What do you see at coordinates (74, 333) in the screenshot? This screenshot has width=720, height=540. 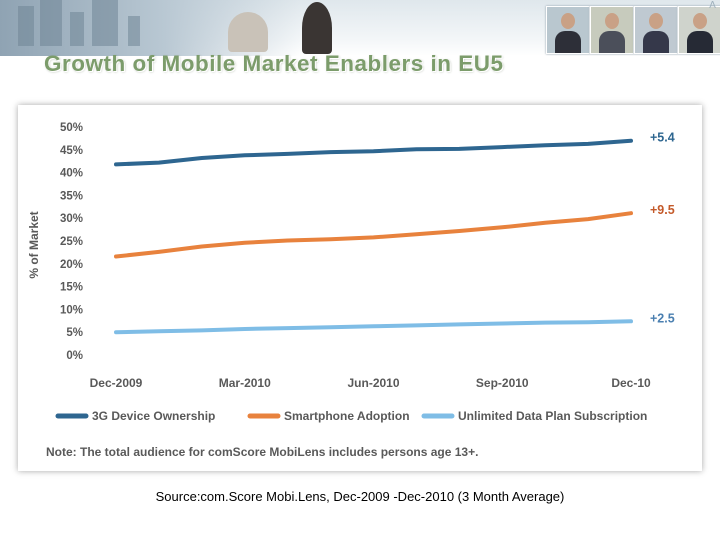 I see `y-tick-label: 5%` at bounding box center [74, 333].